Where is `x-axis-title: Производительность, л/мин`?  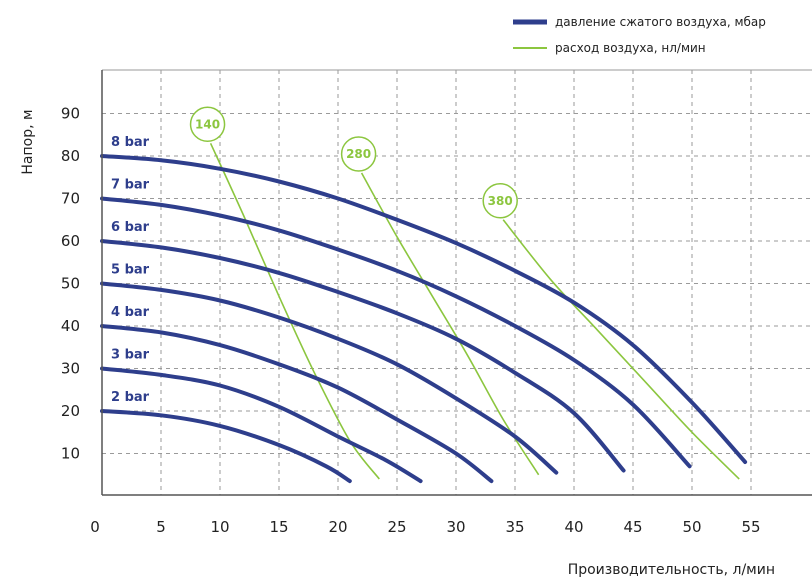 x-axis-title: Производительность, л/мин is located at coordinates (671, 570).